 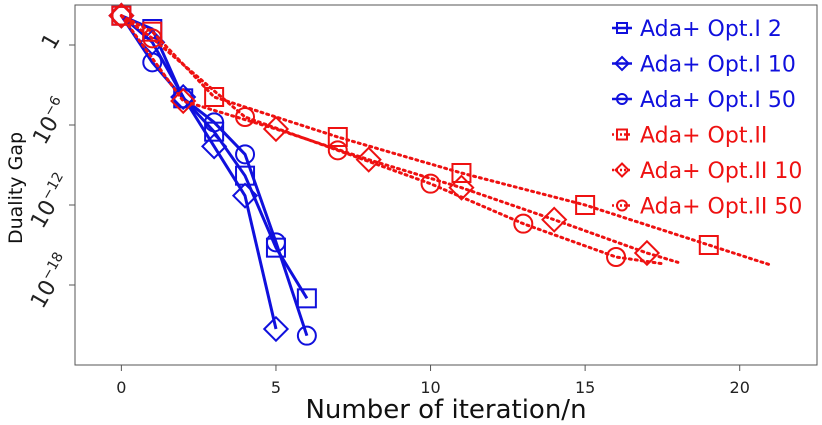 What do you see at coordinates (121, 387) in the screenshot?
I see `x-tick-label: 0` at bounding box center [121, 387].